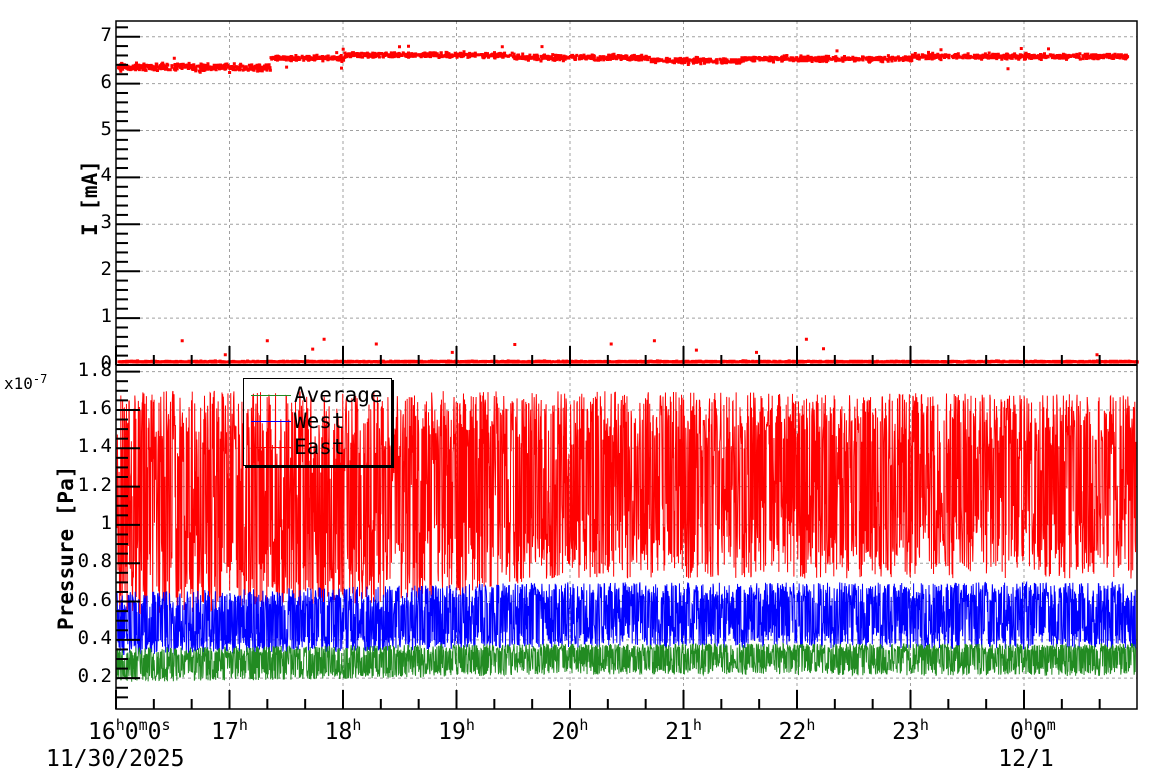  Describe the element at coordinates (338, 395) in the screenshot. I see `legend-label-average: Average` at that location.